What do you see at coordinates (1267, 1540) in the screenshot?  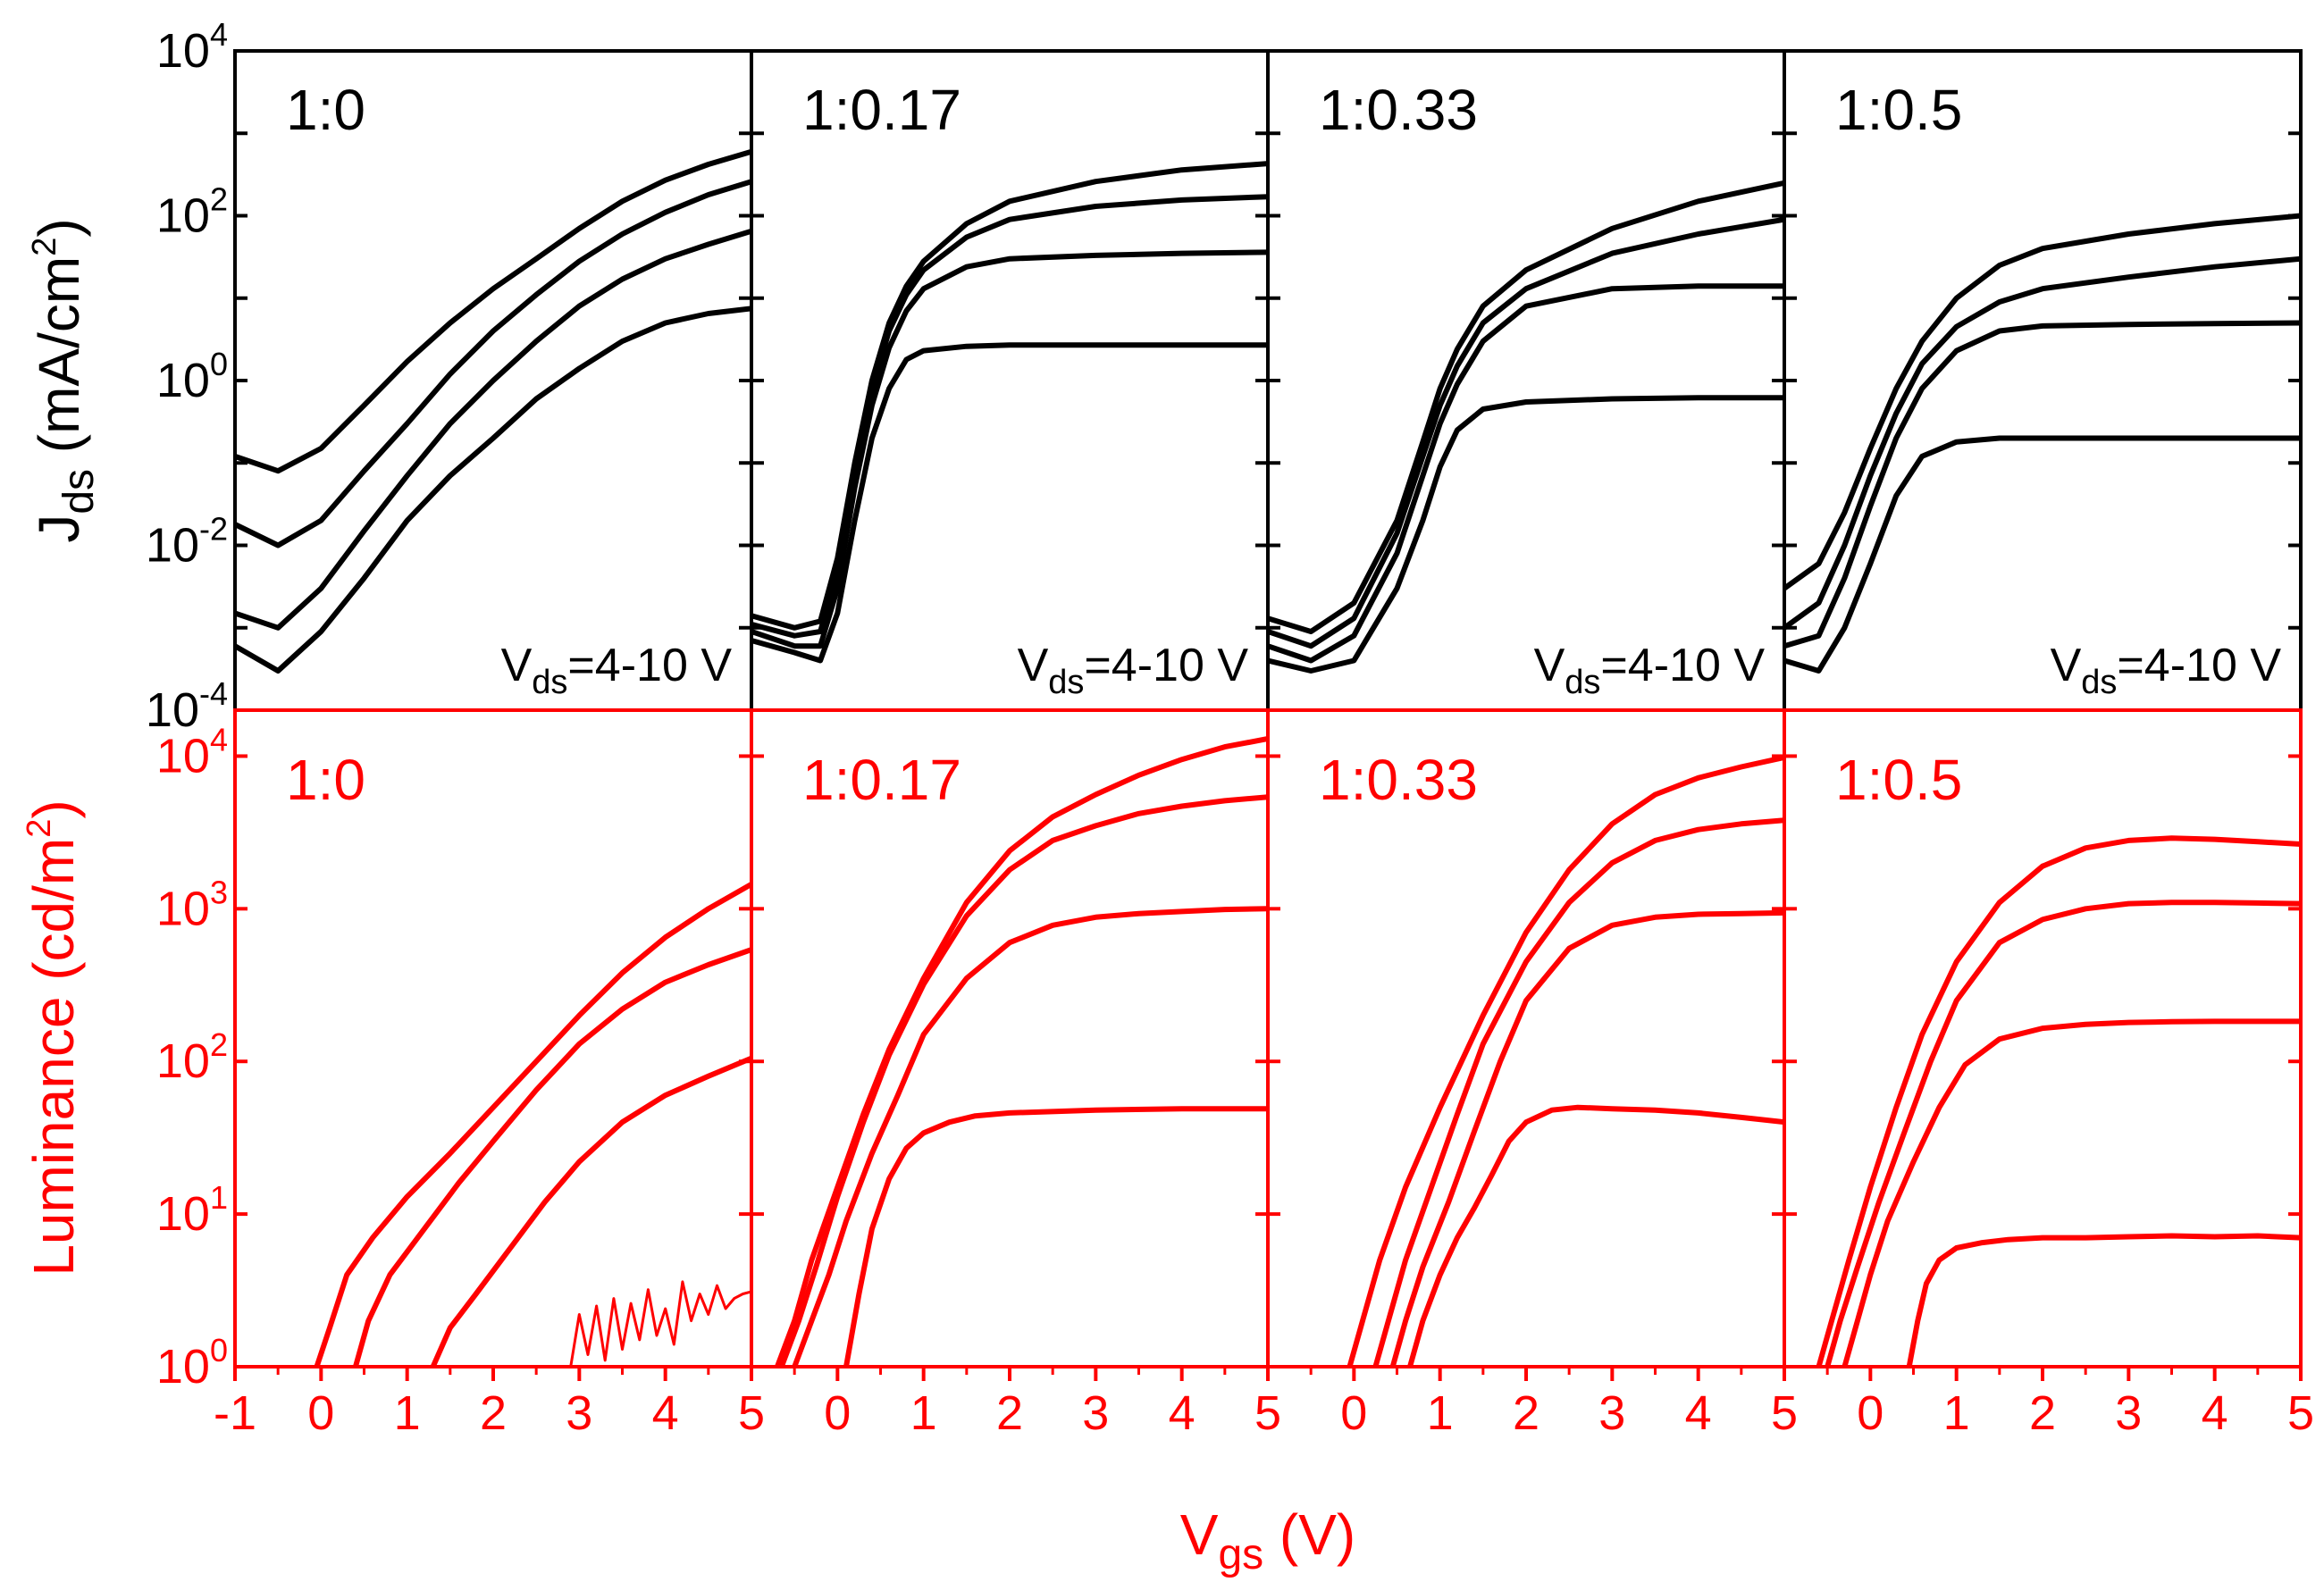 I see `x-axis-title: Vgs (V)` at bounding box center [1267, 1540].